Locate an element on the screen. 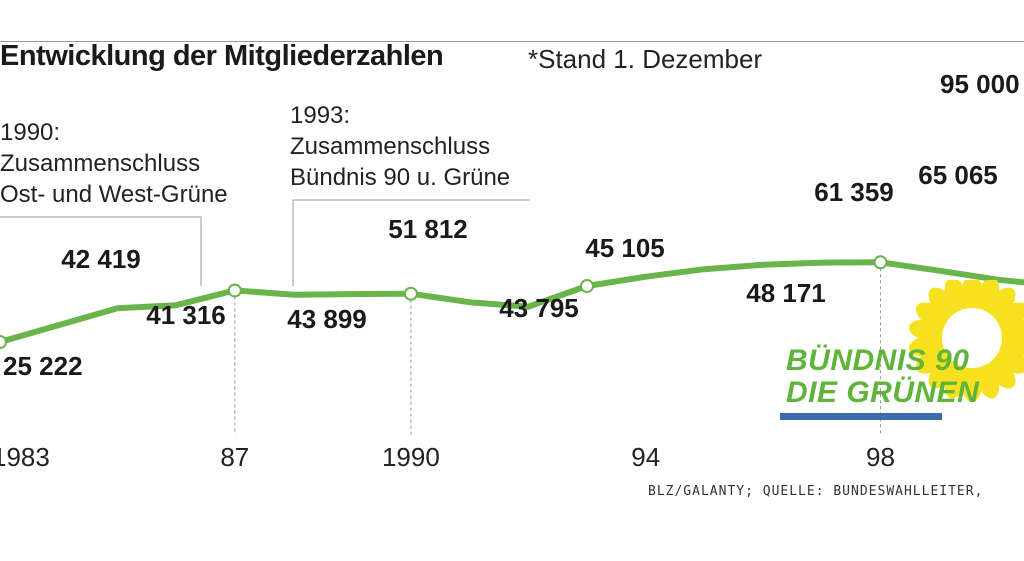 The width and height of the screenshot is (1024, 561). x-tick-label: 1983 is located at coordinates (25, 457).